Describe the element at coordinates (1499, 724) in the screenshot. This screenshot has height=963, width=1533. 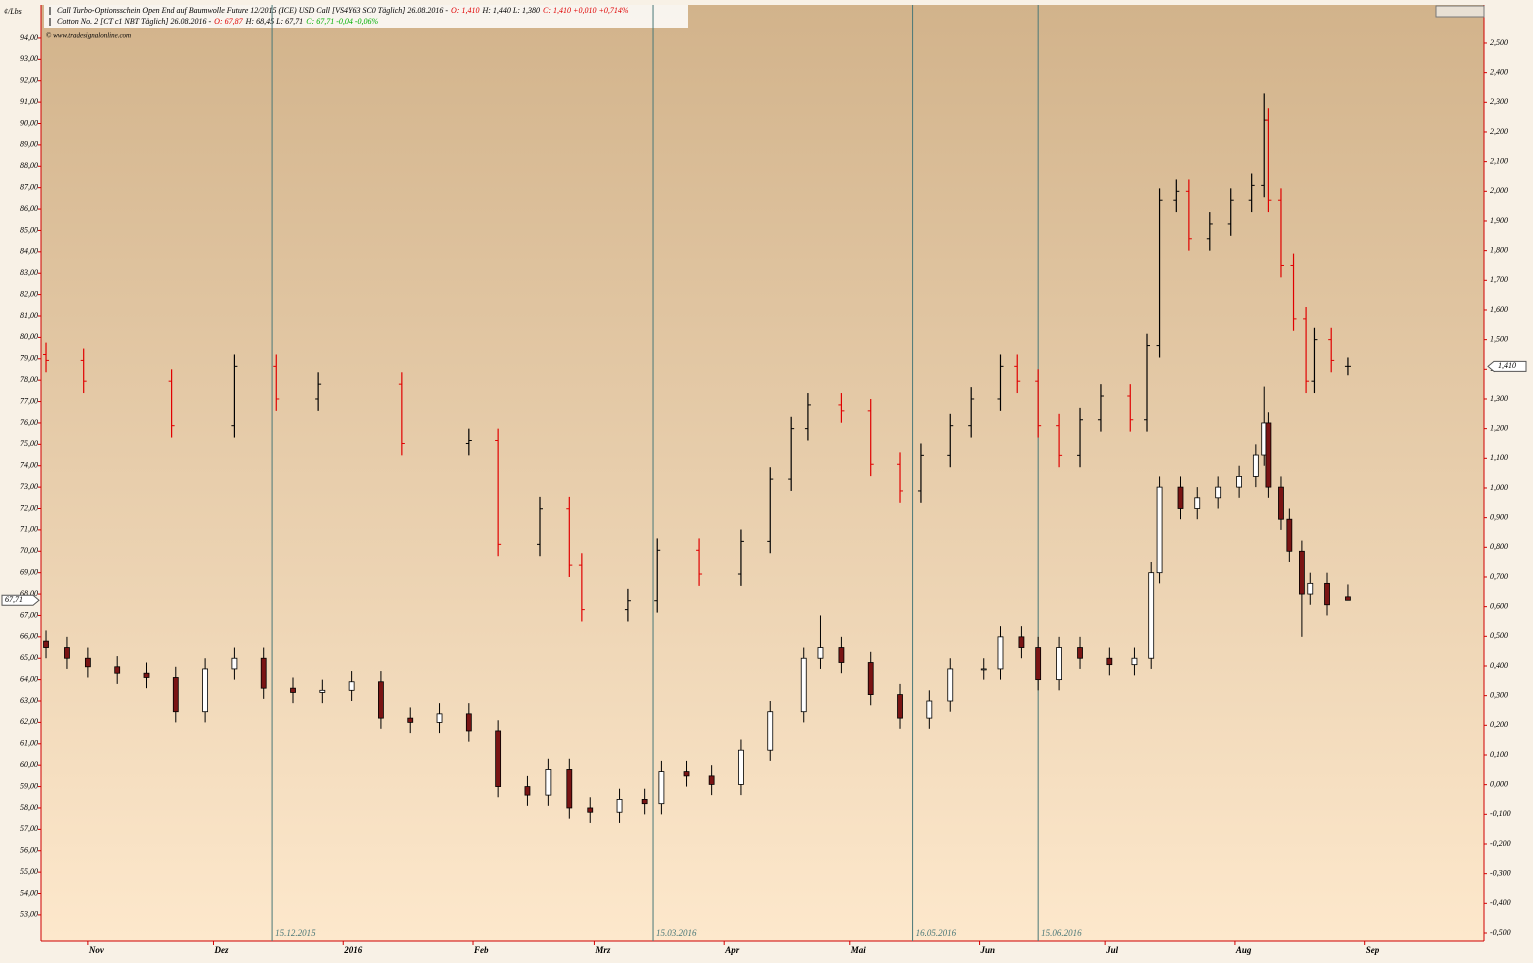
I see `y2-tick-label: 0,200` at that location.